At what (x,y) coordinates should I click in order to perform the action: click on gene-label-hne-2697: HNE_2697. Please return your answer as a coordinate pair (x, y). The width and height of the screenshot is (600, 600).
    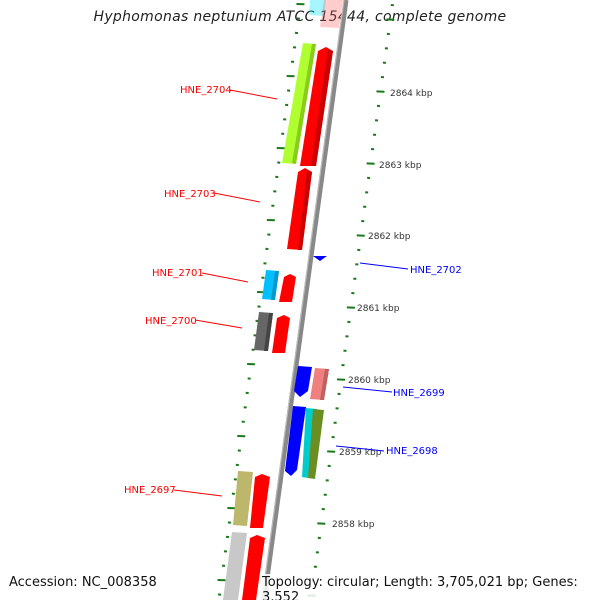
    Looking at the image, I should click on (150, 490).